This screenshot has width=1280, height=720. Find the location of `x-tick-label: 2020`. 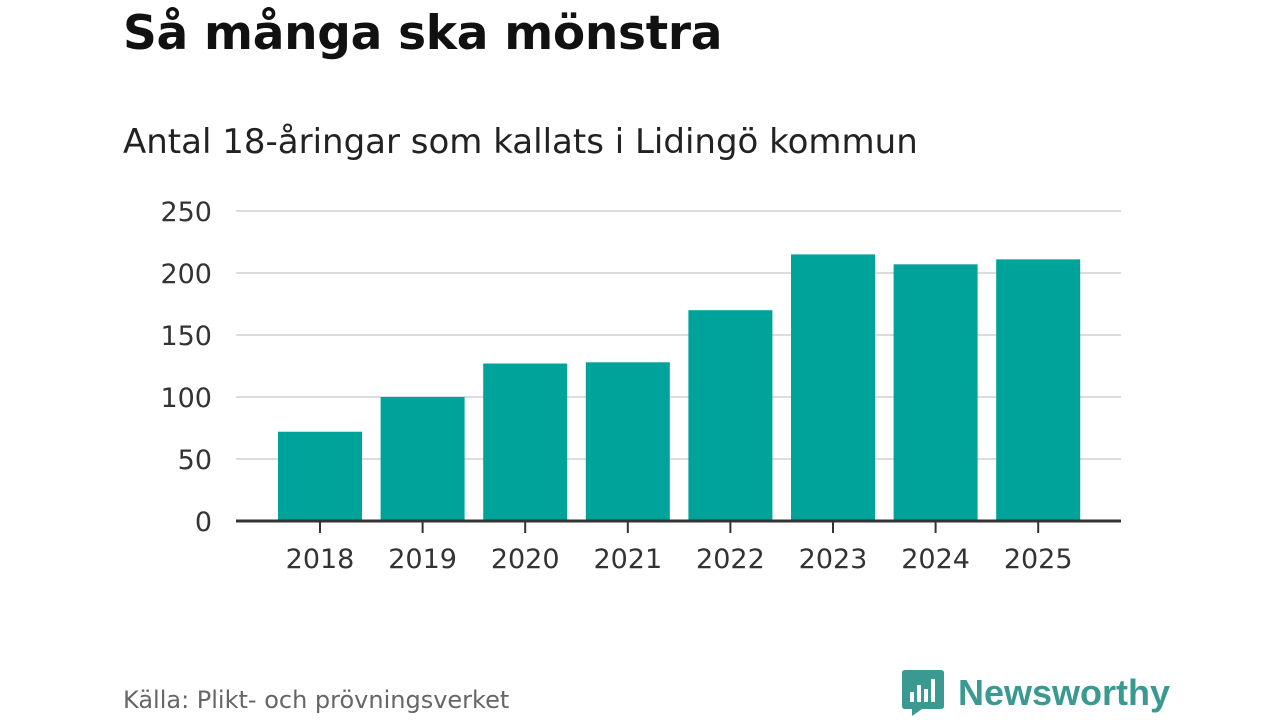

x-tick-label: 2020 is located at coordinates (525, 559).